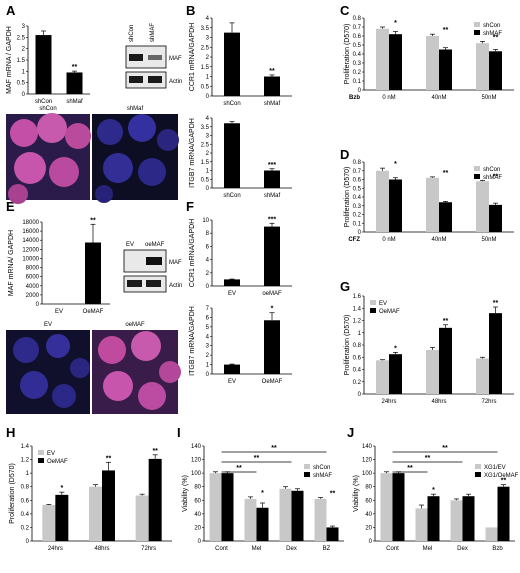 The image size is (520, 573). What do you see at coordinates (148, 549) in the screenshot?
I see `x-tick-label: 72hrs` at bounding box center [148, 549].